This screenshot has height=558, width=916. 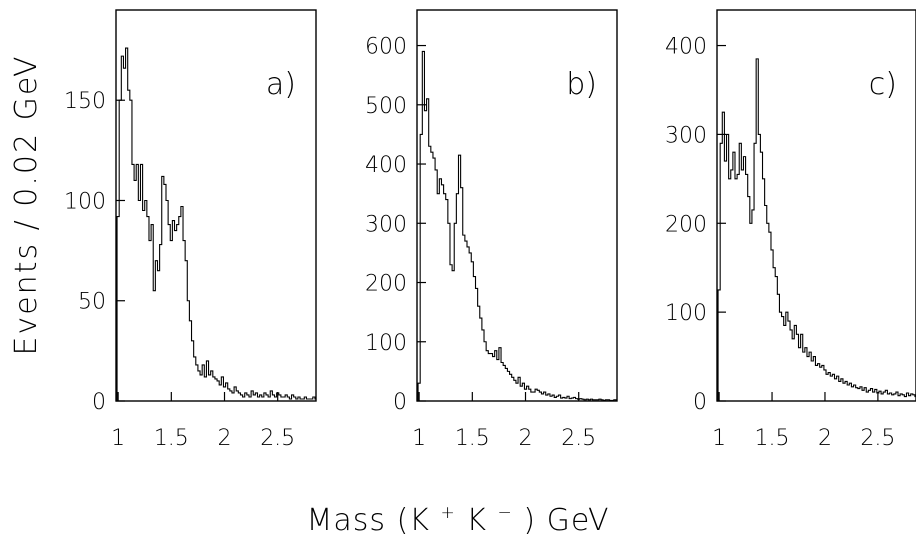 What do you see at coordinates (883, 84) in the screenshot?
I see `panel-label: c)` at bounding box center [883, 84].